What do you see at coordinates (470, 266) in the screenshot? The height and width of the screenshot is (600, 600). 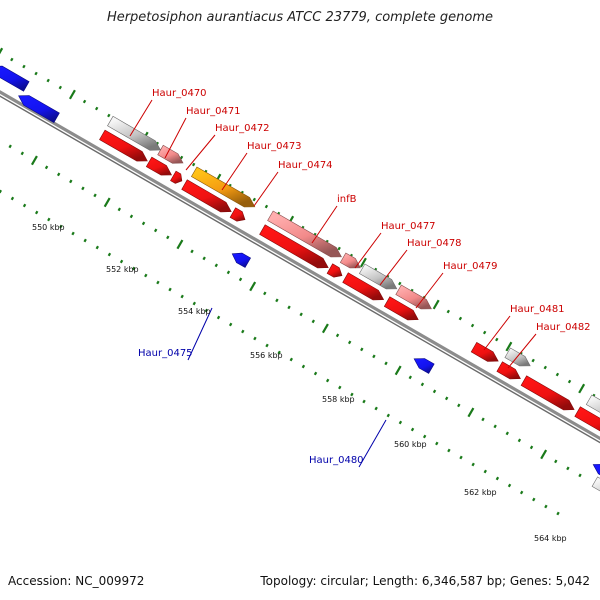 I see `gene-label-haur-0479: Haur_0479` at bounding box center [470, 266].